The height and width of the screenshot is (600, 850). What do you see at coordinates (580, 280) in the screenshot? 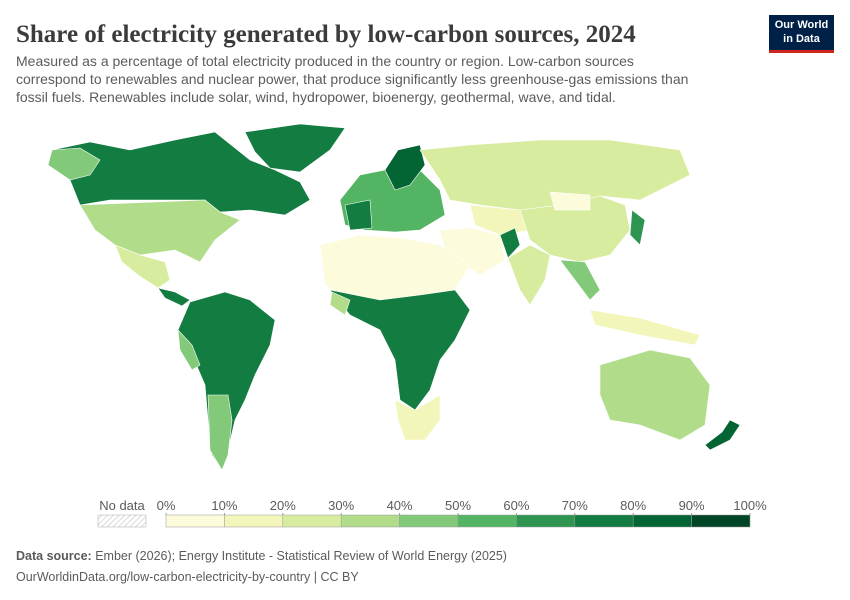
I see `se-asia` at bounding box center [580, 280].